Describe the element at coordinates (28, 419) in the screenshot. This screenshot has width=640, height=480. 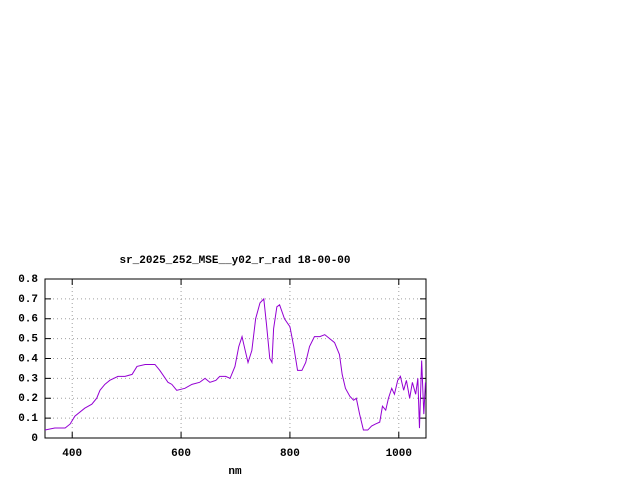
I see `y-tick-label: 0.1` at that location.